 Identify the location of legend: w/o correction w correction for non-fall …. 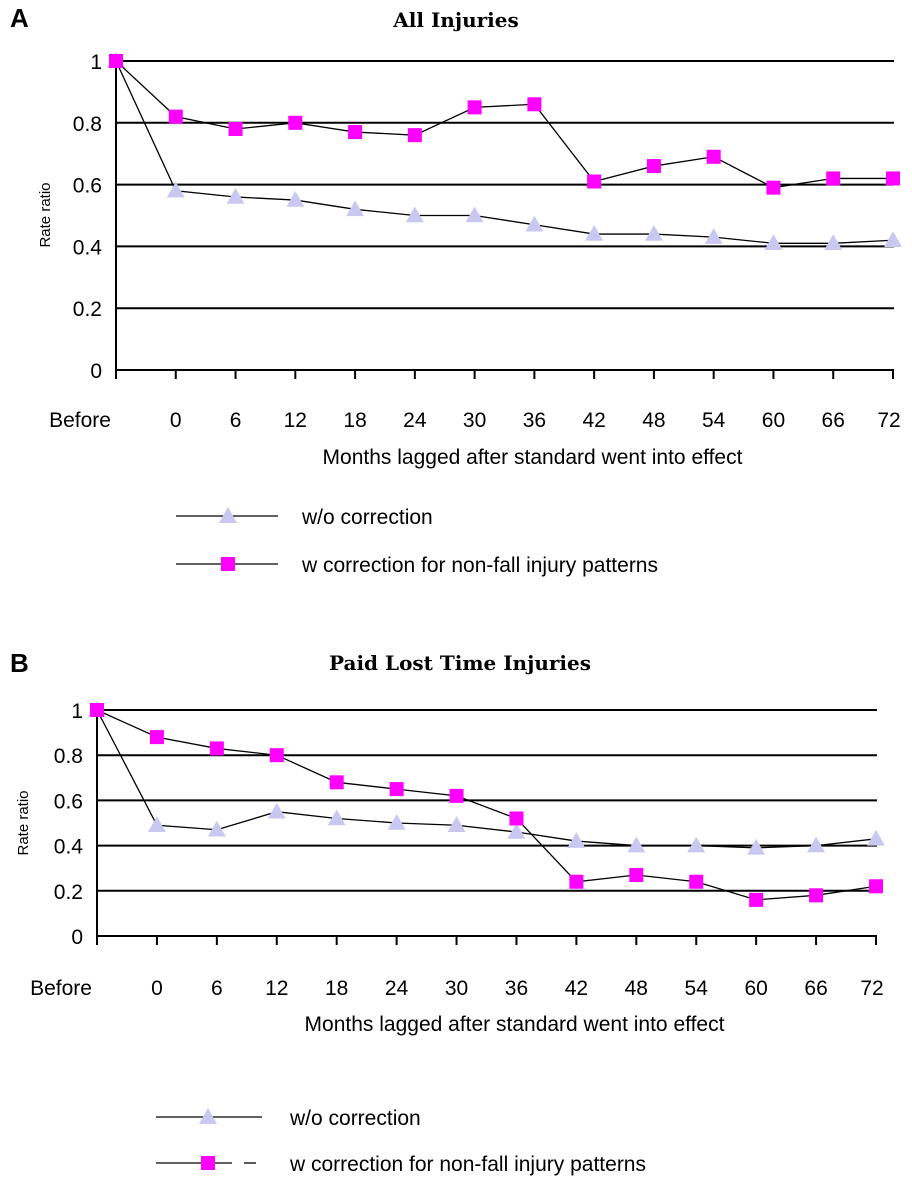
(417, 541).